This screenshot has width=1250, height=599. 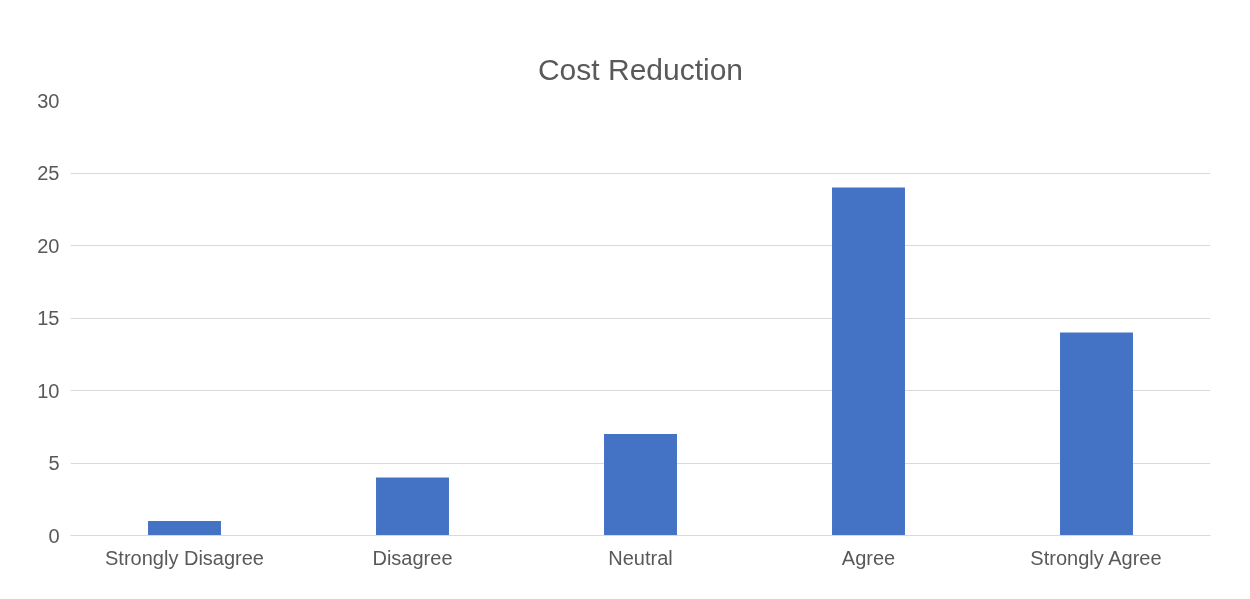 What do you see at coordinates (48, 390) in the screenshot?
I see `y-tick-label: 10` at bounding box center [48, 390].